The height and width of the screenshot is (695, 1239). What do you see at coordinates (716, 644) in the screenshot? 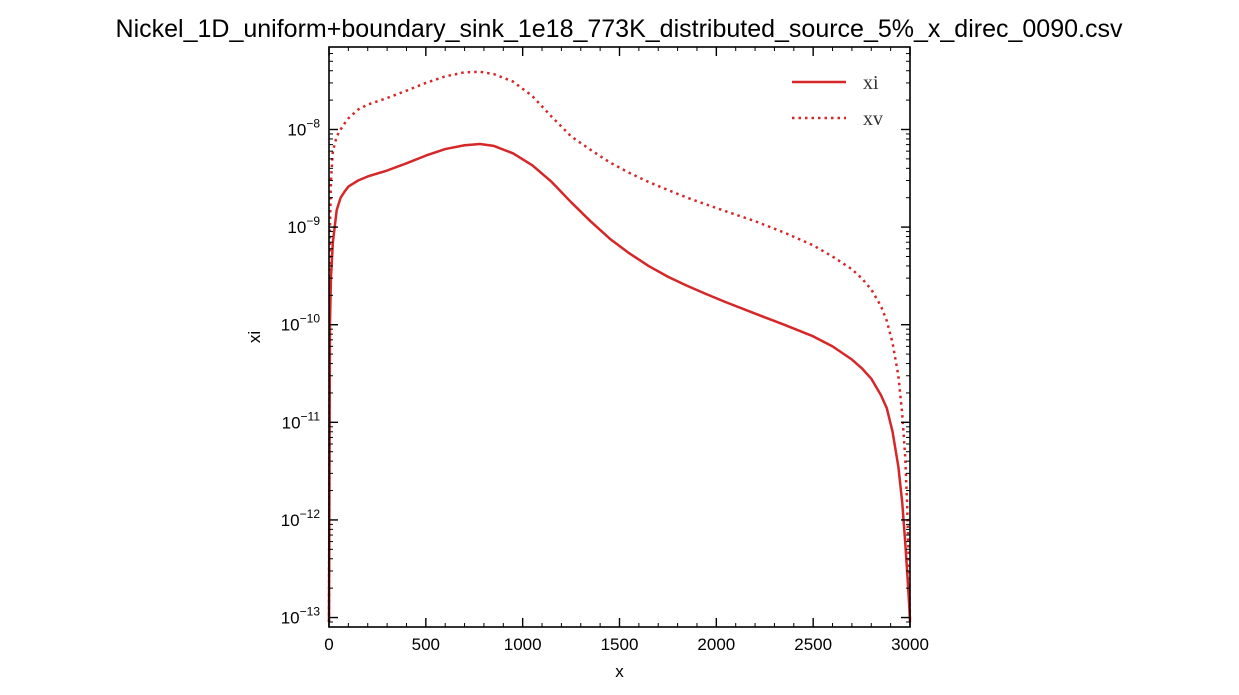
I see `x-tick-label: 2000` at bounding box center [716, 644].